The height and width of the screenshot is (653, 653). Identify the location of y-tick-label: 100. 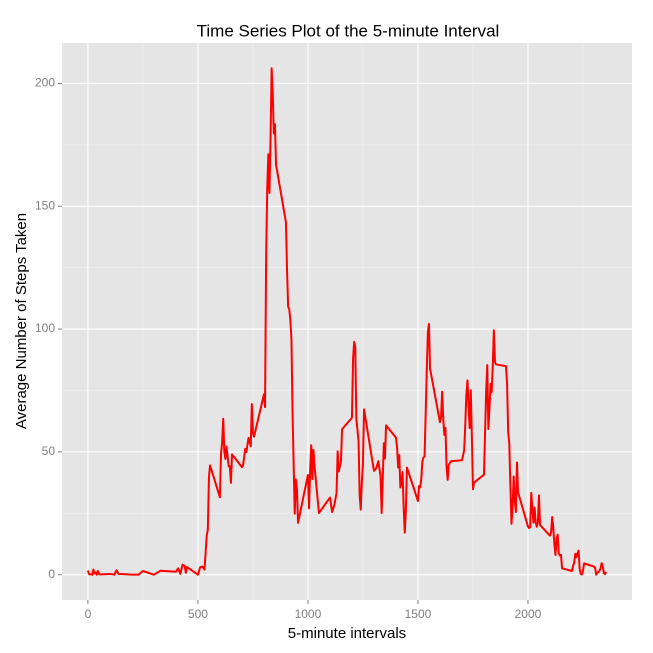
(45, 328).